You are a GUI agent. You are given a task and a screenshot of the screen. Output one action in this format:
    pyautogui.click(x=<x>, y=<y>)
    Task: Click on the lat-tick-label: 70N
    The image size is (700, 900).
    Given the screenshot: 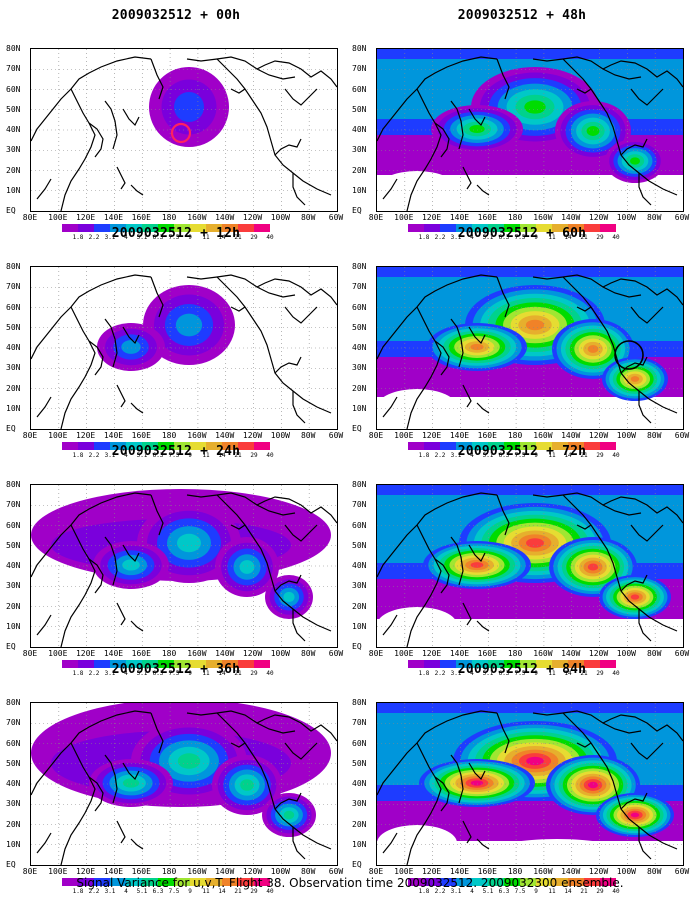 What is the action you would take?
    pyautogui.click(x=359, y=723)
    